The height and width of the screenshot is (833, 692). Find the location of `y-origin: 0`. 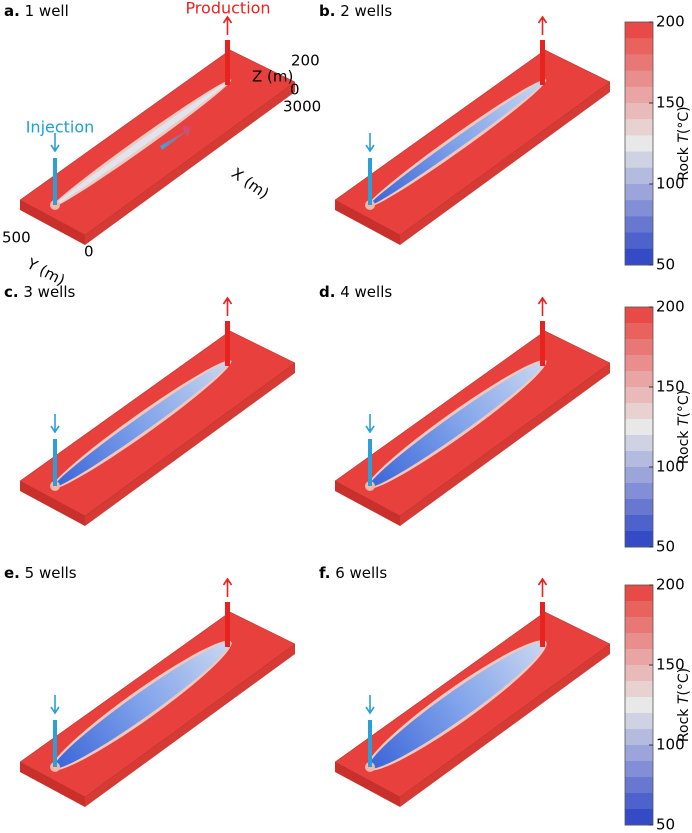

y-origin: 0 is located at coordinates (89, 252).